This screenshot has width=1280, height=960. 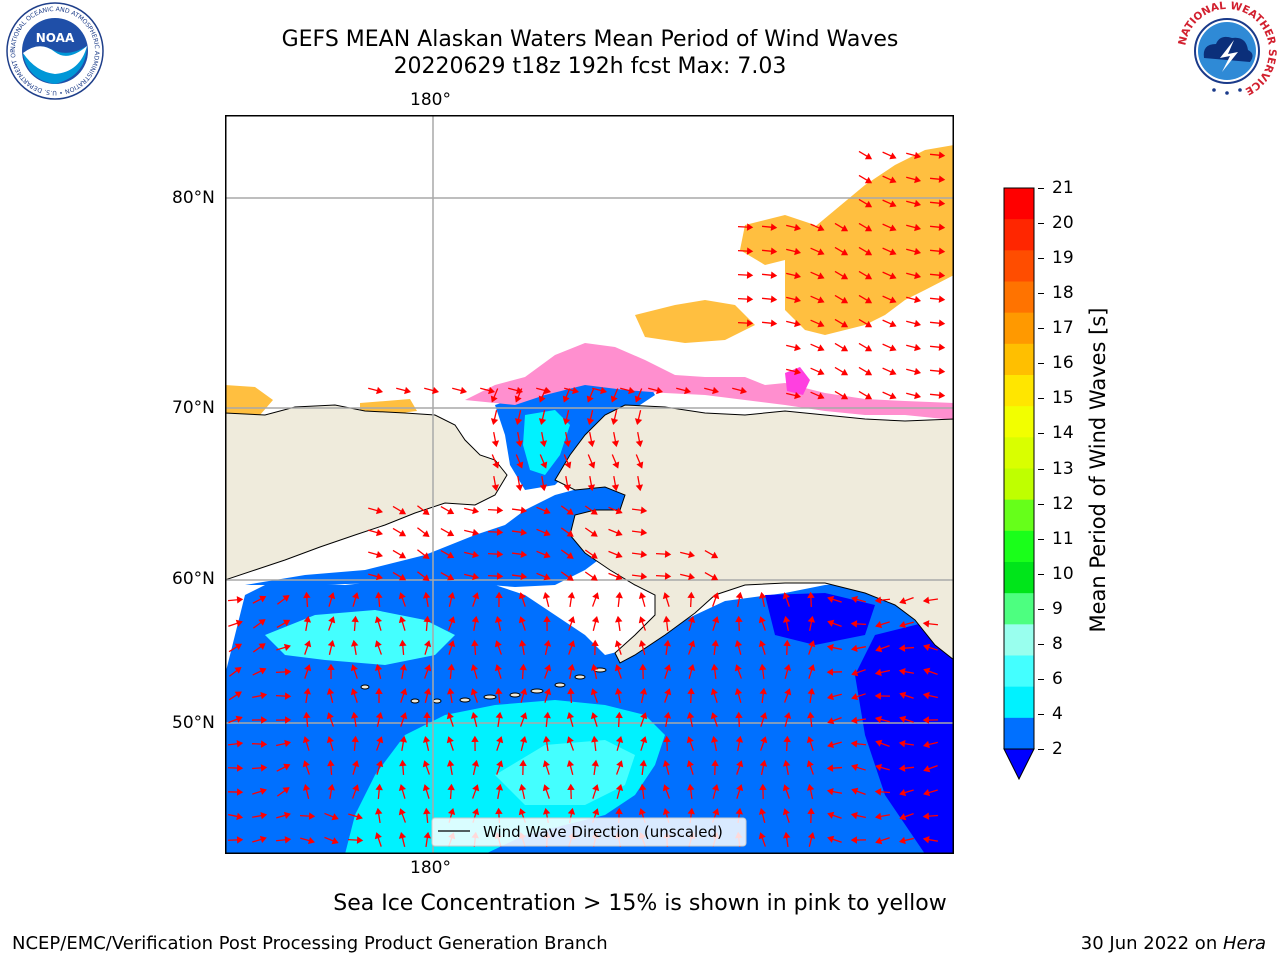 I want to click on wave-field-bering, so click(x=475, y=531).